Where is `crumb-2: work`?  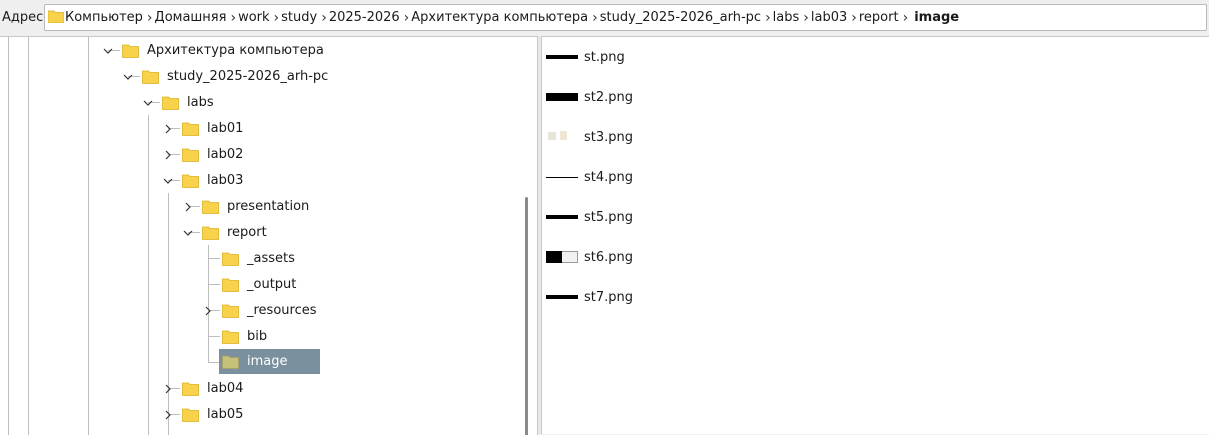
crumb-2: work is located at coordinates (254, 17).